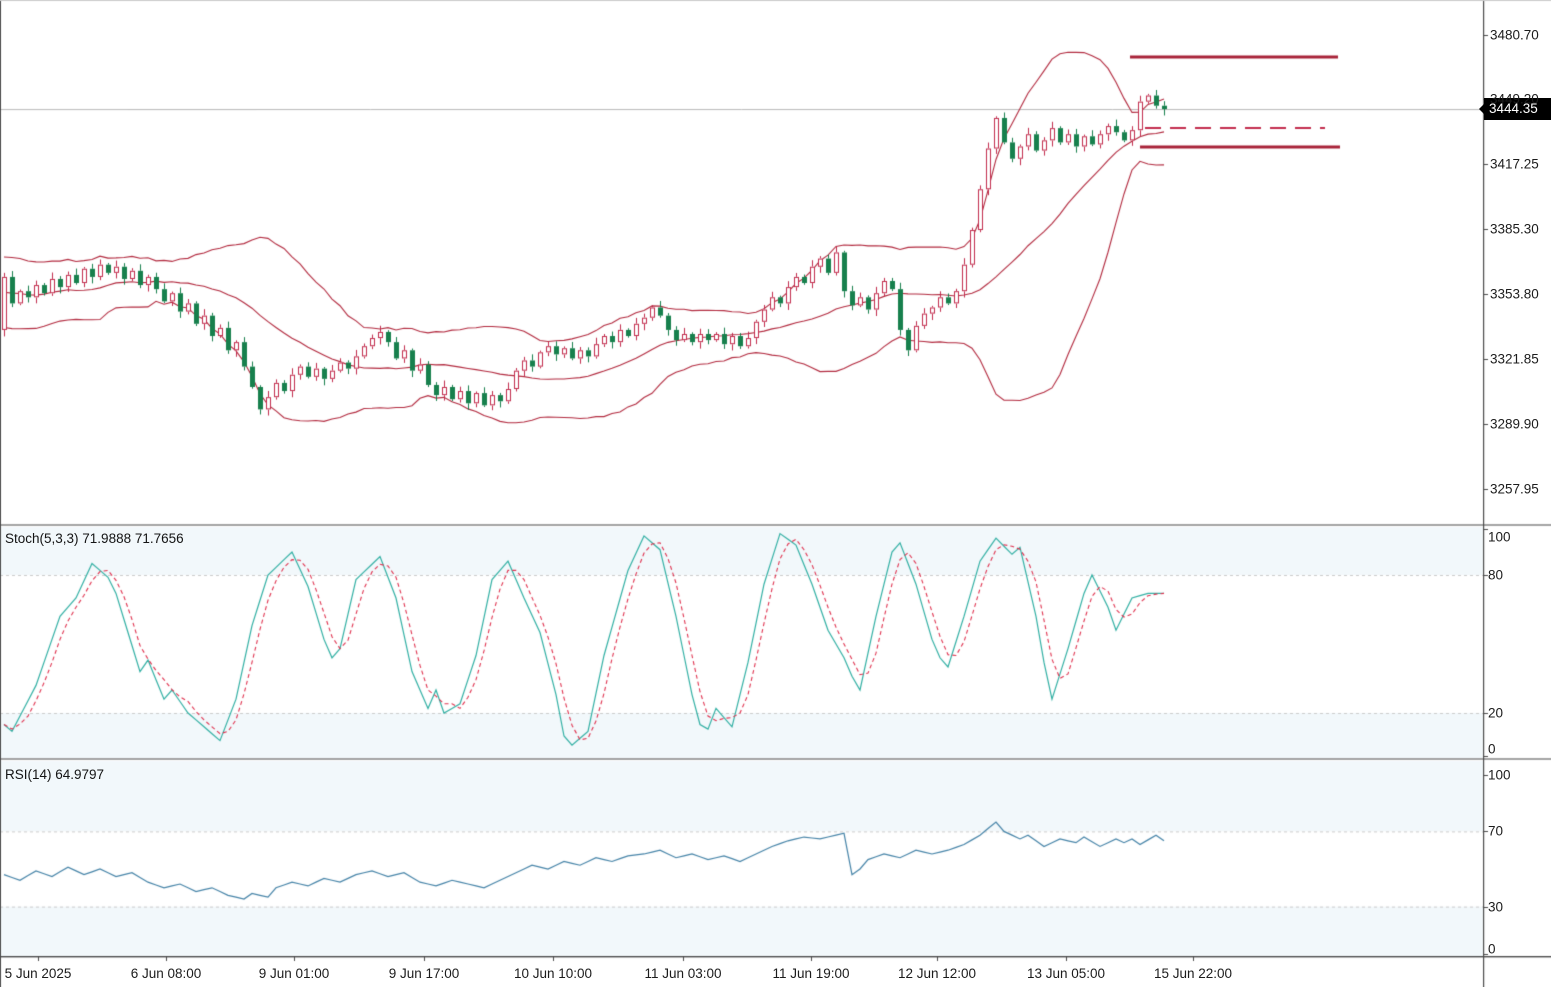 The width and height of the screenshot is (1551, 987). Describe the element at coordinates (1514, 35) in the screenshot. I see `price-axis-label: 3480.70` at that location.